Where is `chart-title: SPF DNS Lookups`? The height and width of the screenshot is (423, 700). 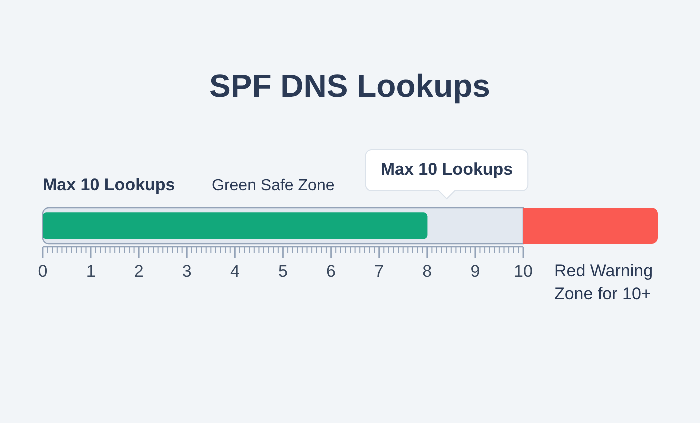
chart-title: SPF DNS Lookups is located at coordinates (350, 86).